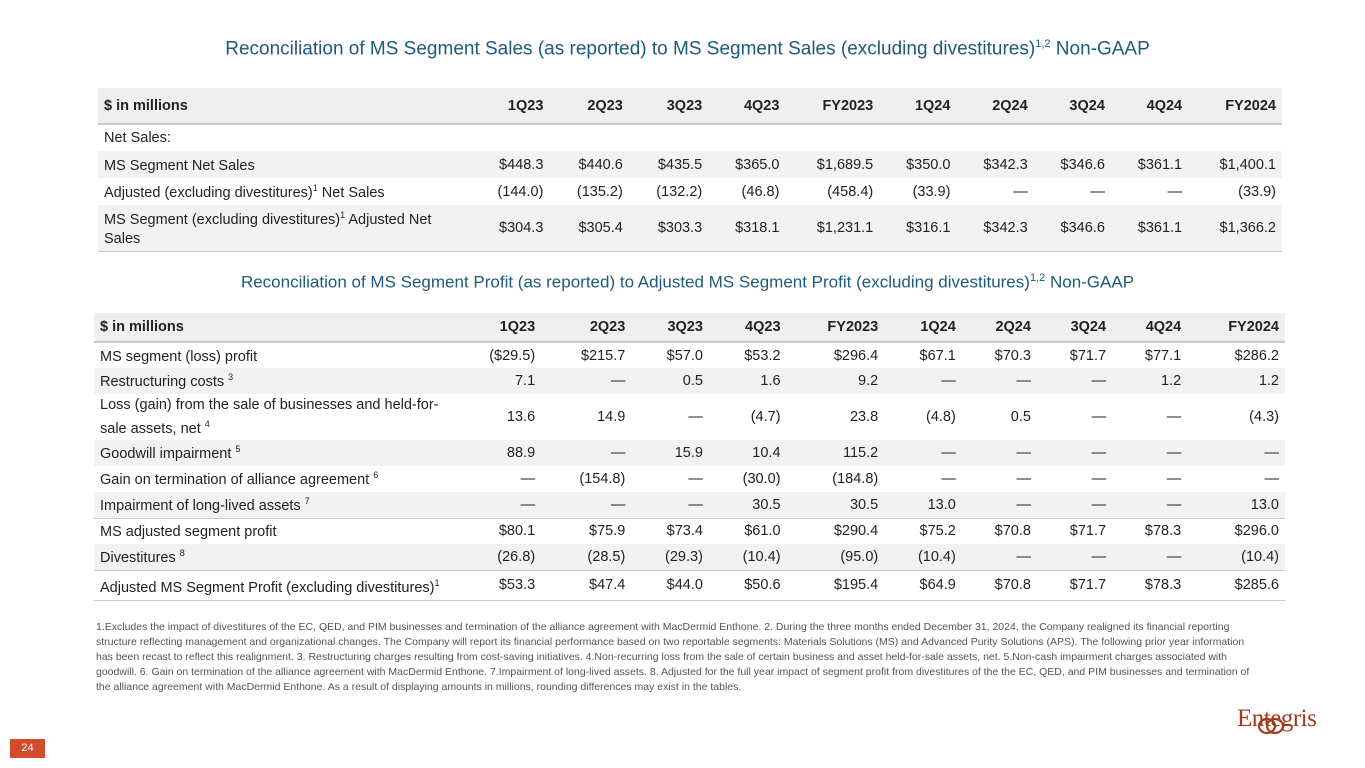  Describe the element at coordinates (688, 453) in the screenshot. I see `table-cell: 15.9` at that location.